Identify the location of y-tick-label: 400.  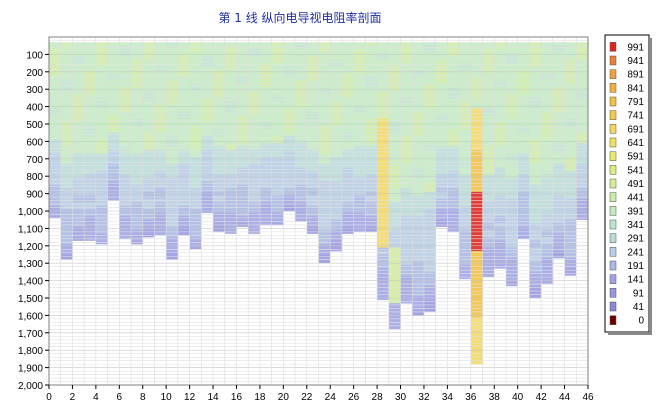
(34, 108).